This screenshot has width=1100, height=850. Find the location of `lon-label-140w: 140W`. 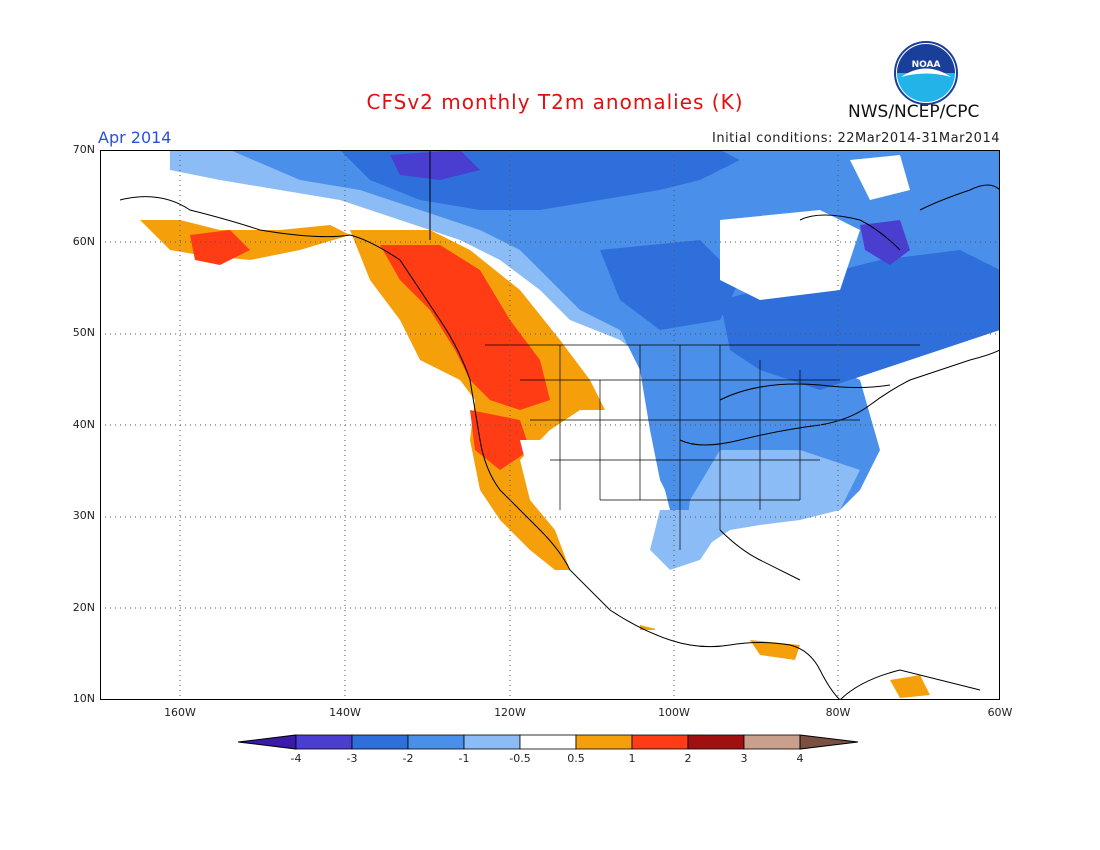

lon-label-140w: 140W is located at coordinates (345, 712).